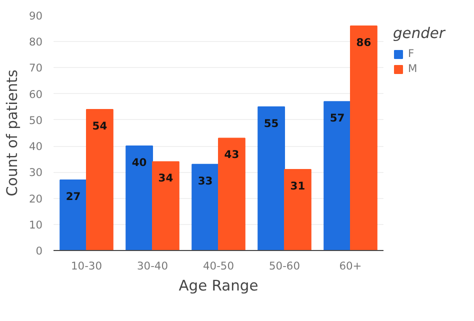  I want to click on data-label: 43, so click(232, 155).